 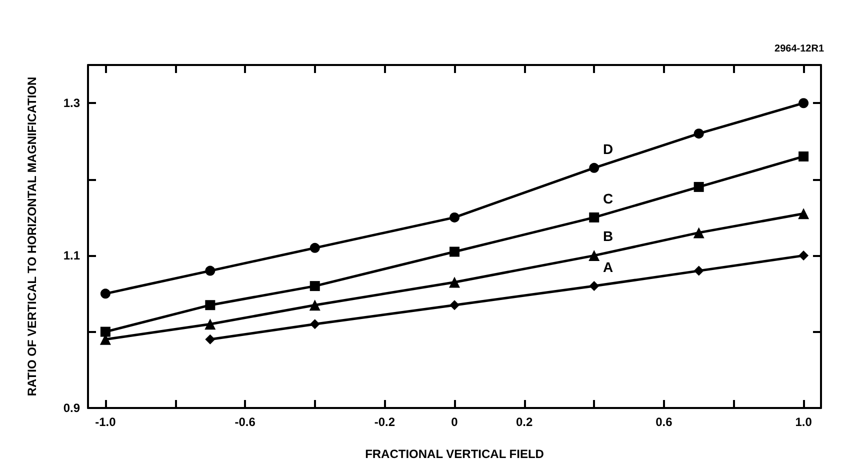 What do you see at coordinates (71, 255) in the screenshot?
I see `y-tick-label: 1.1` at bounding box center [71, 255].